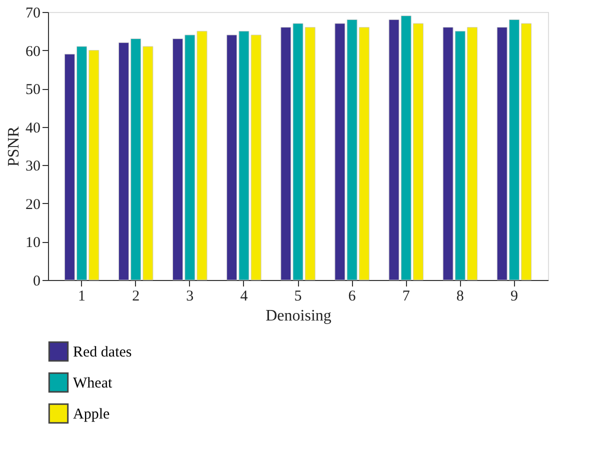 Image resolution: width=599 pixels, height=453 pixels. I want to click on y-tick-label: 40, so click(33, 128).